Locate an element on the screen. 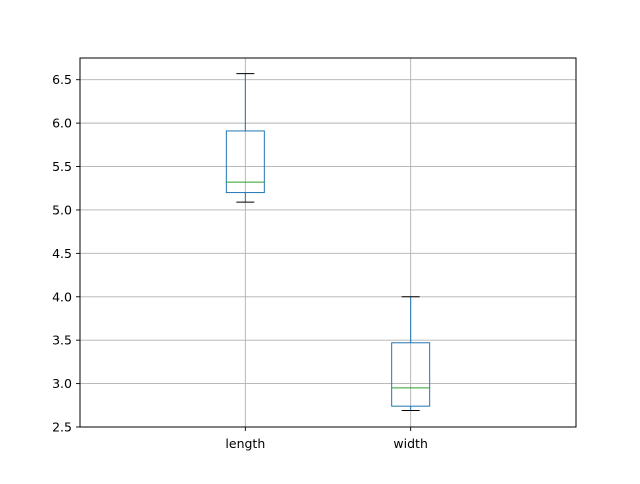 The image size is (640, 484). x-tick-label-length: length is located at coordinates (245, 443).